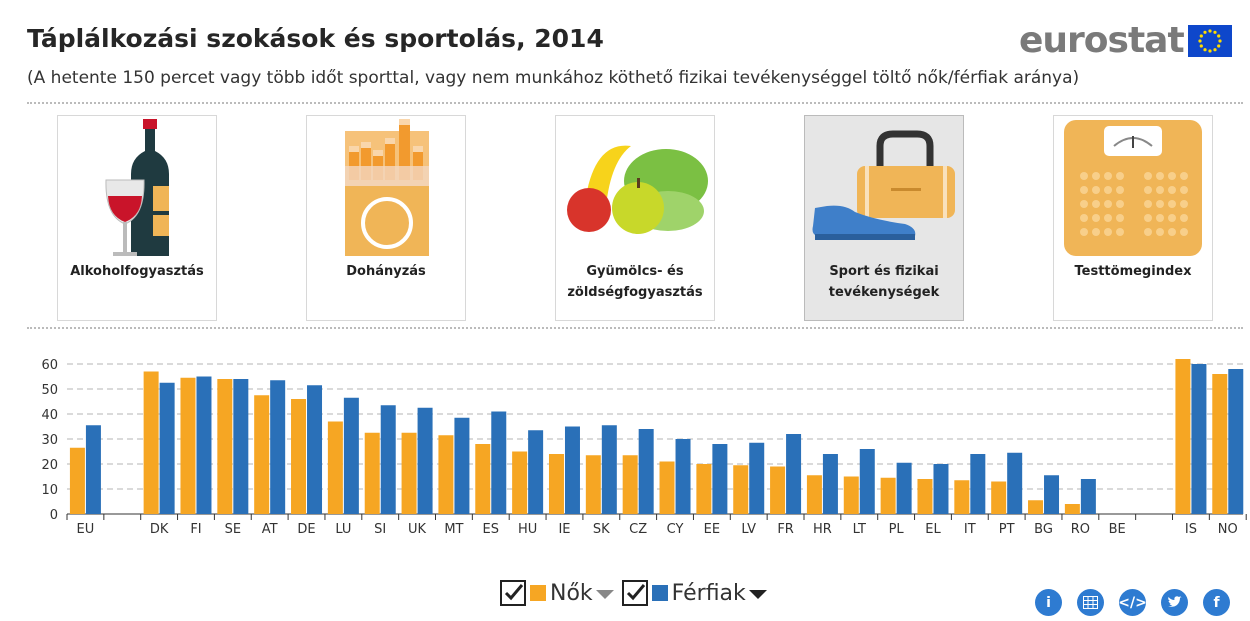 The image size is (1250, 621). I want to click on checkbox-men, so click(634, 593).